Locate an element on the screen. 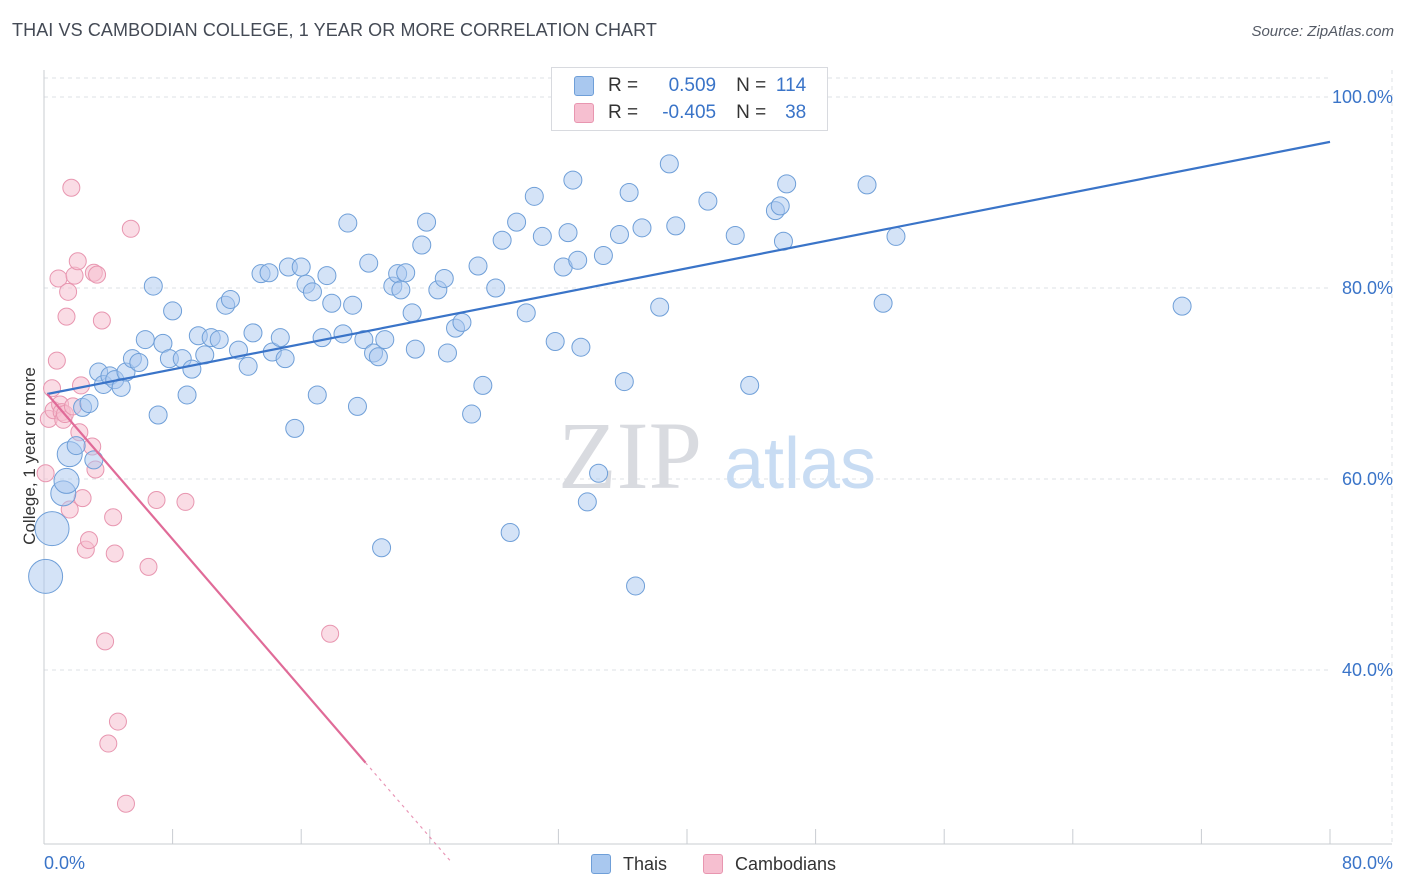  watermark-atlas: atlas is located at coordinates (800, 464).